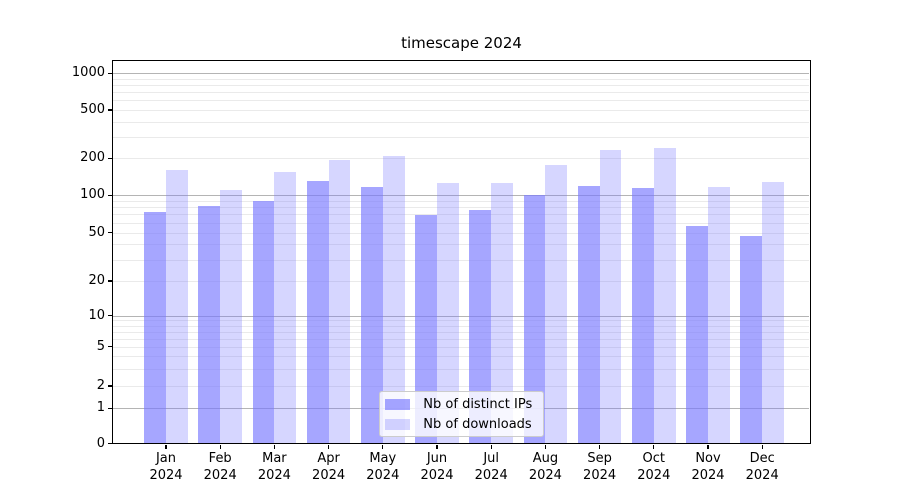 This screenshot has height=500, width=900. Describe the element at coordinates (92, 109) in the screenshot. I see `y-tick-label: 500` at that location.